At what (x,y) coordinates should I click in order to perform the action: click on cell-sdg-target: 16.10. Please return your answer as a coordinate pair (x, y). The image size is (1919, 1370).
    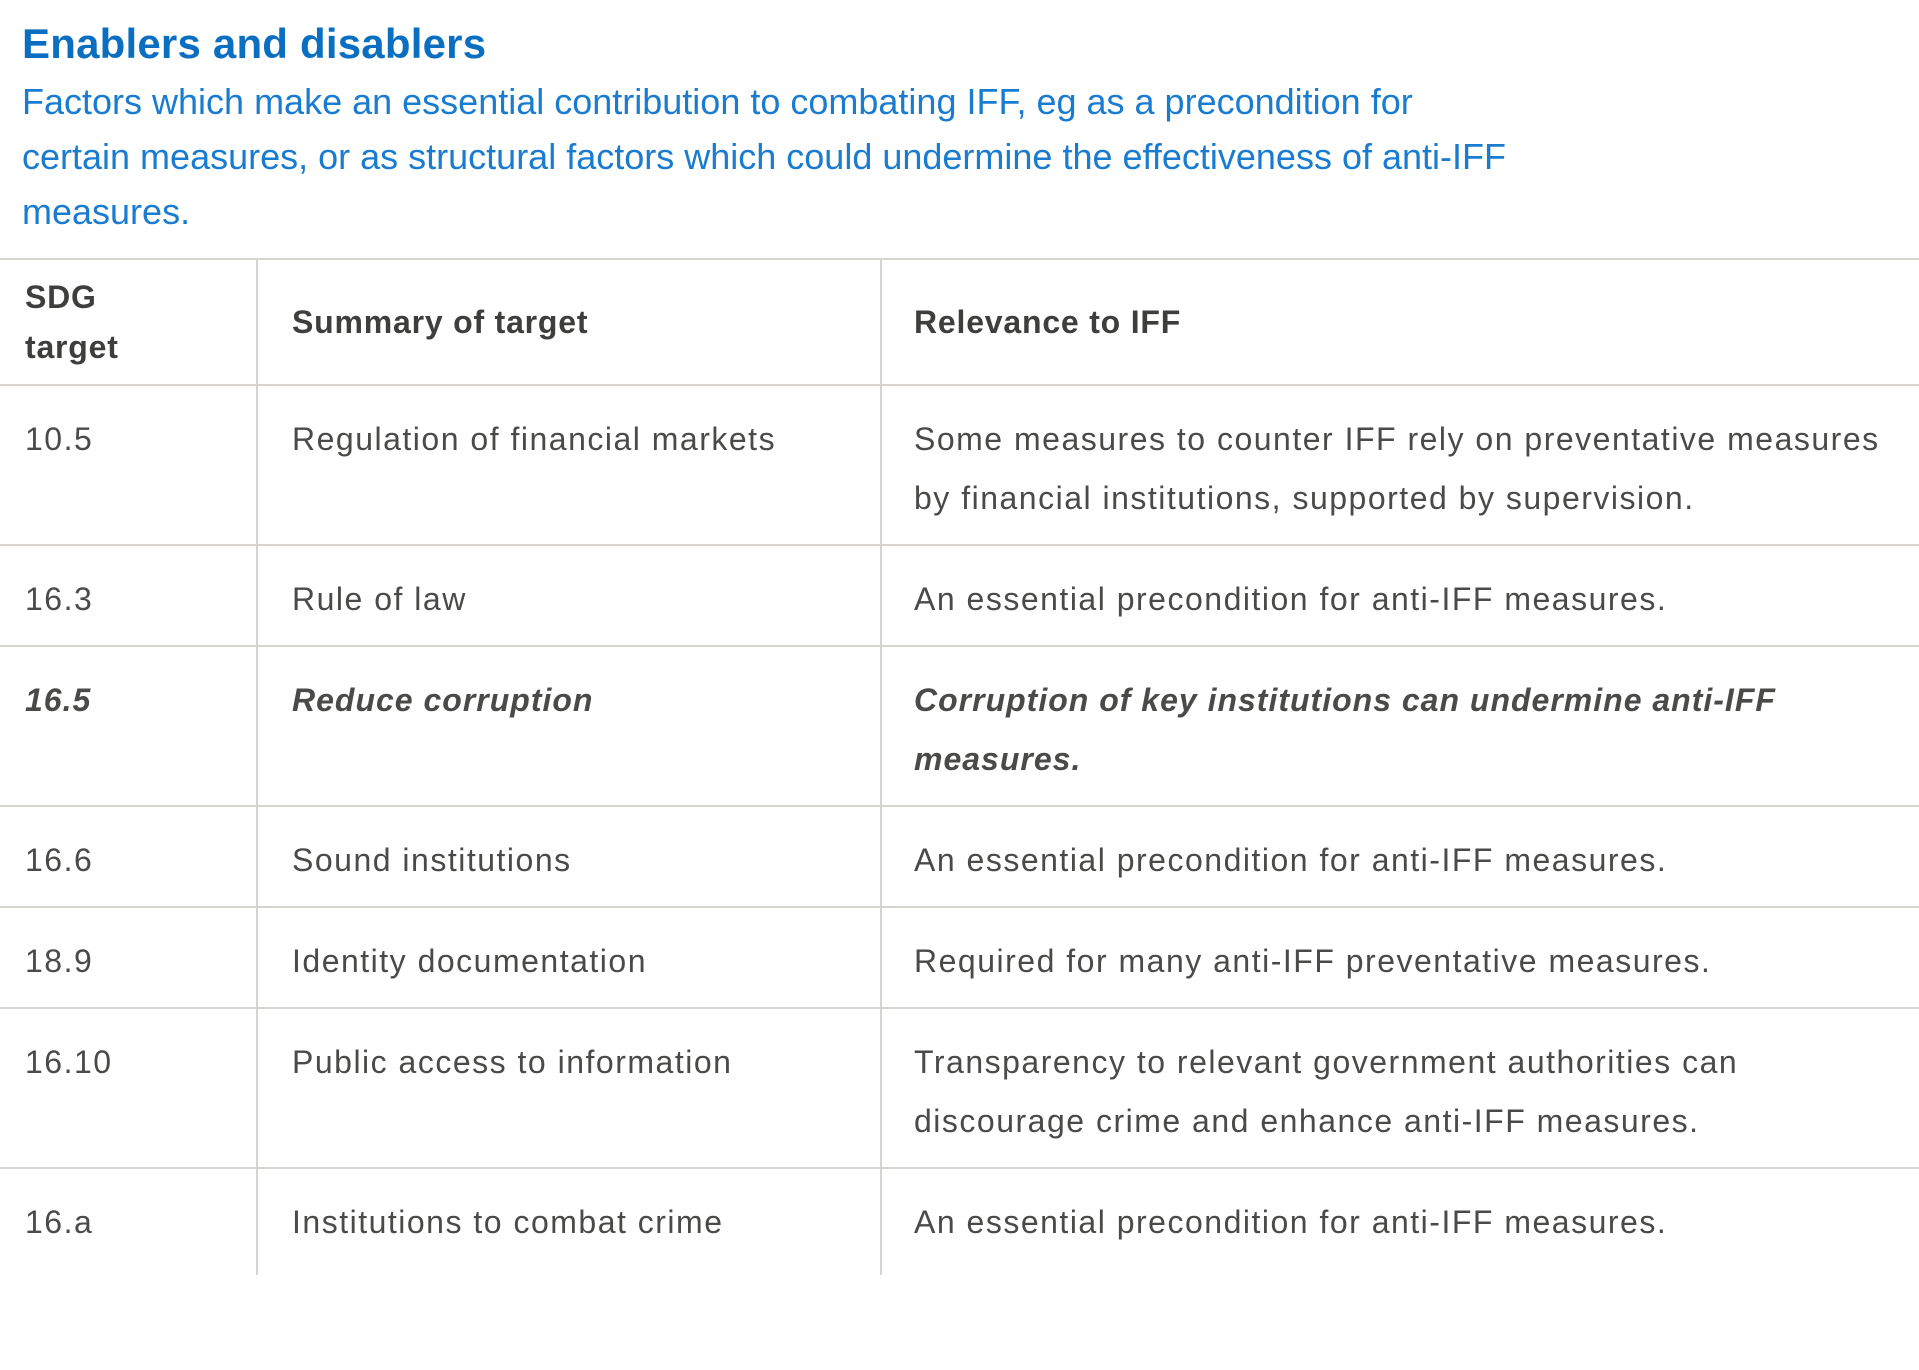
    Looking at the image, I should click on (128, 1087).